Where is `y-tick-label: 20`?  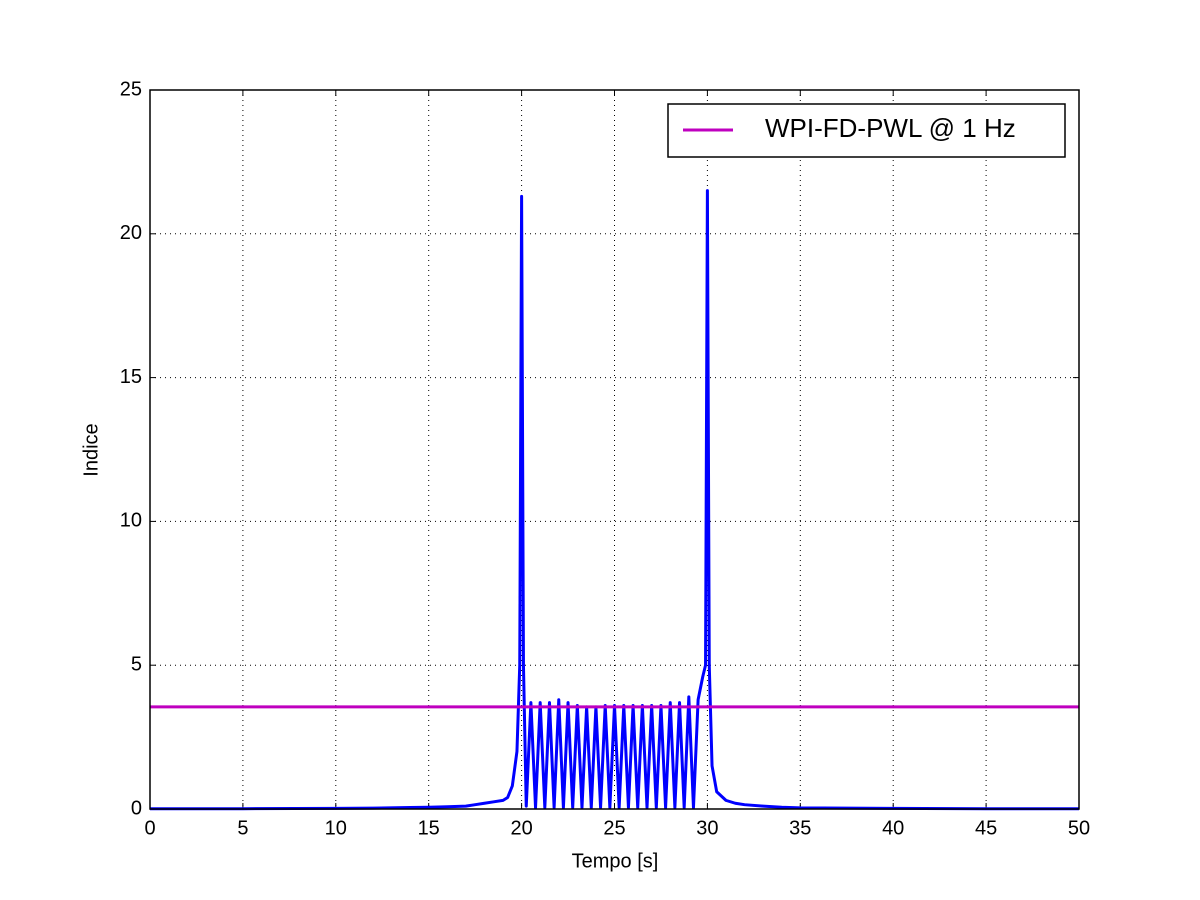
y-tick-label: 20 is located at coordinates (131, 233).